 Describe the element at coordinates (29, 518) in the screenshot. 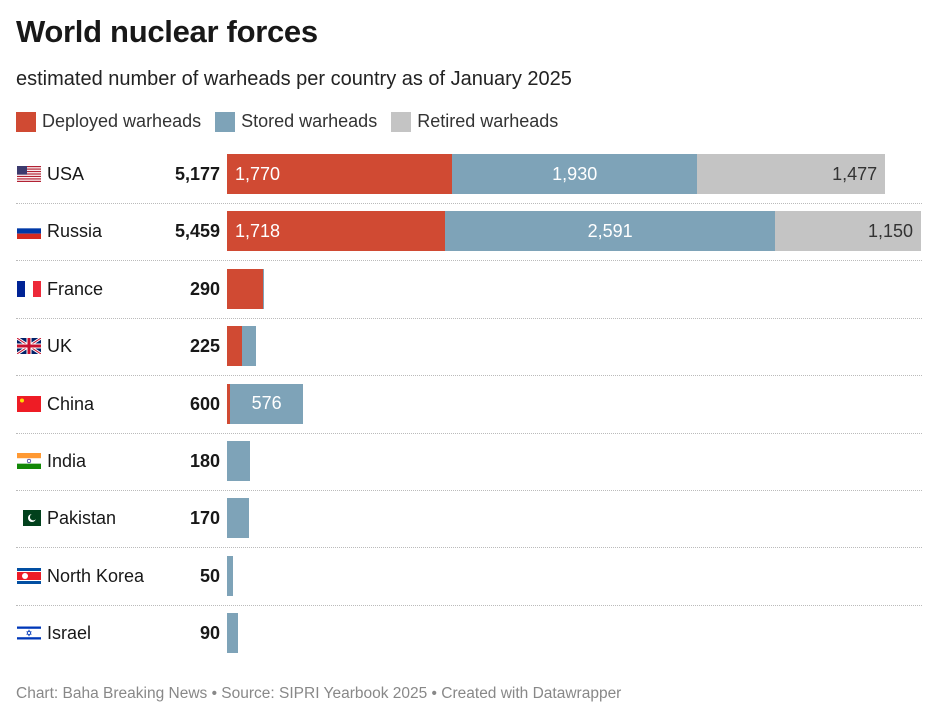

I see `flag-pk-icon` at that location.